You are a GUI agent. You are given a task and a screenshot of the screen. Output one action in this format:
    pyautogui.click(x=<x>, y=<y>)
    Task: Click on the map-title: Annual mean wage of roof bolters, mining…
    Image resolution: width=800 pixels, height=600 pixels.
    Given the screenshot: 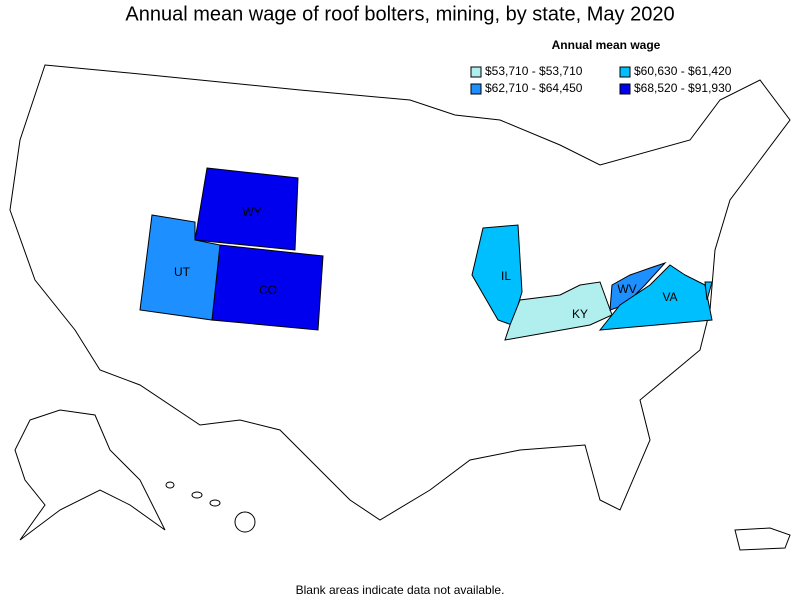 What is the action you would take?
    pyautogui.click(x=399, y=14)
    